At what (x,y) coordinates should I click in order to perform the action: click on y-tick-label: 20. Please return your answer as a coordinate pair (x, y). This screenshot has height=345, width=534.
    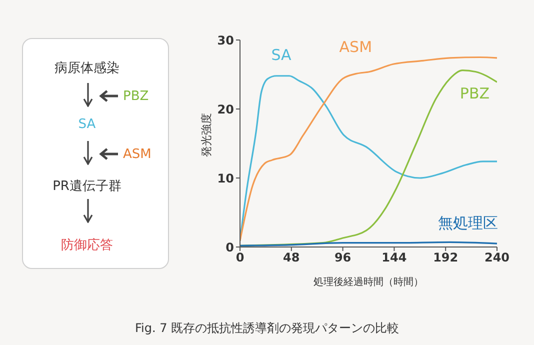
    Looking at the image, I should click on (225, 109).